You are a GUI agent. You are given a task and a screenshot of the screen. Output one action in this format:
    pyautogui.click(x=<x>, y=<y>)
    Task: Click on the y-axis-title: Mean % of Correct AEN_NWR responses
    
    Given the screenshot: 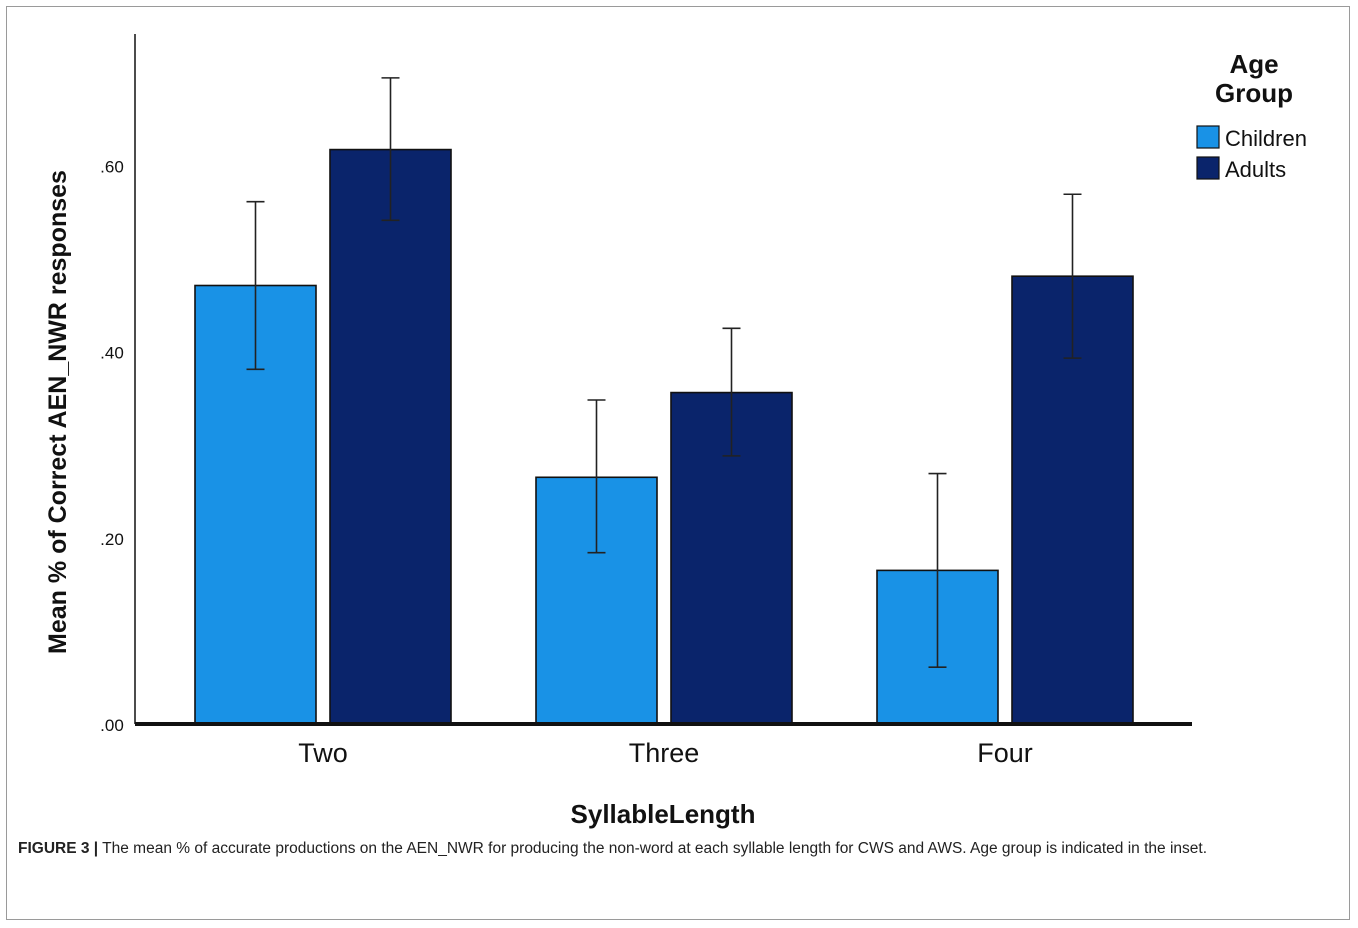 What is the action you would take?
    pyautogui.click(x=58, y=412)
    